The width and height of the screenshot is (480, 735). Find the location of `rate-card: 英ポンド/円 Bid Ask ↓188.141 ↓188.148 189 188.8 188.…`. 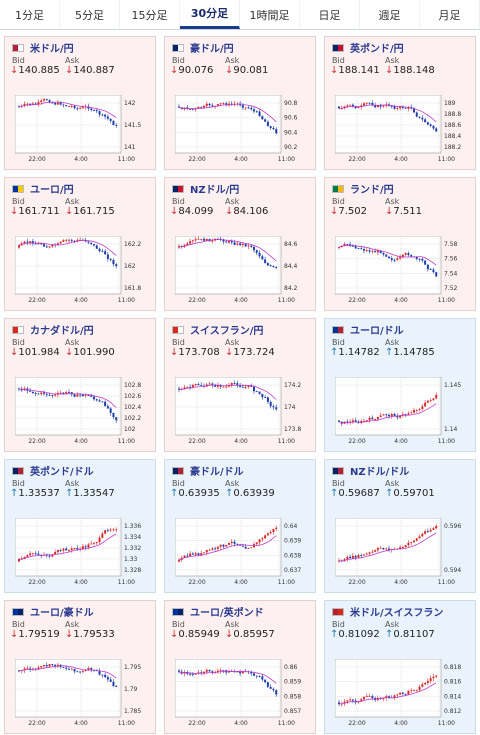

rate-card: 英ポンド/円 Bid Ask ↓188.141 ↓188.148 189 188.8 188.… is located at coordinates (400, 103).